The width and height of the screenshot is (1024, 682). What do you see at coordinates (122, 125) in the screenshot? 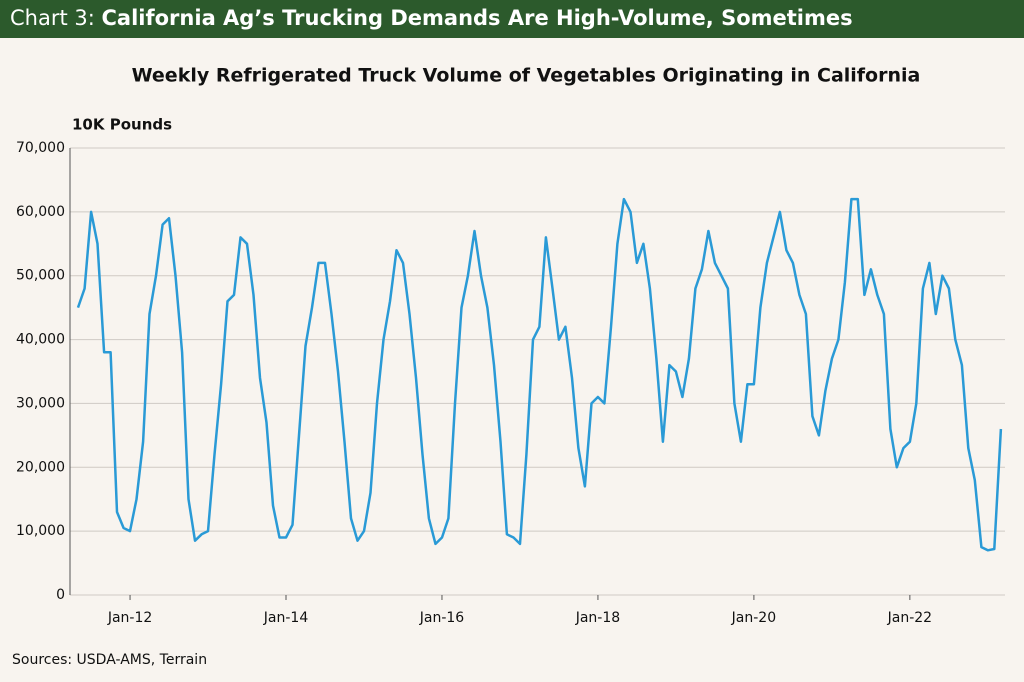
I see `y-axis-label: 10K Pounds` at bounding box center [122, 125].